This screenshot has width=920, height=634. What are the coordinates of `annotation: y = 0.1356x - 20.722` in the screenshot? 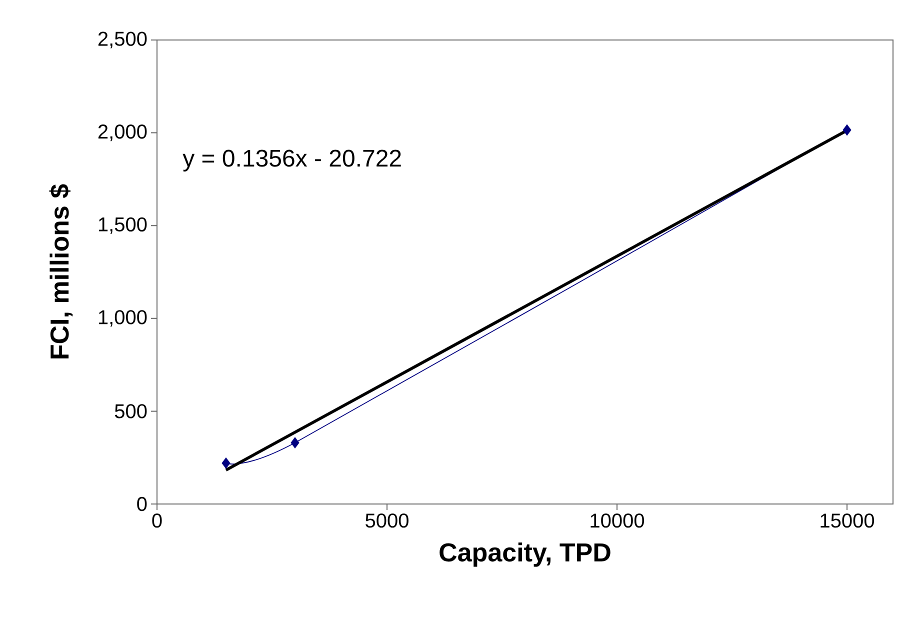 It's located at (291, 161).